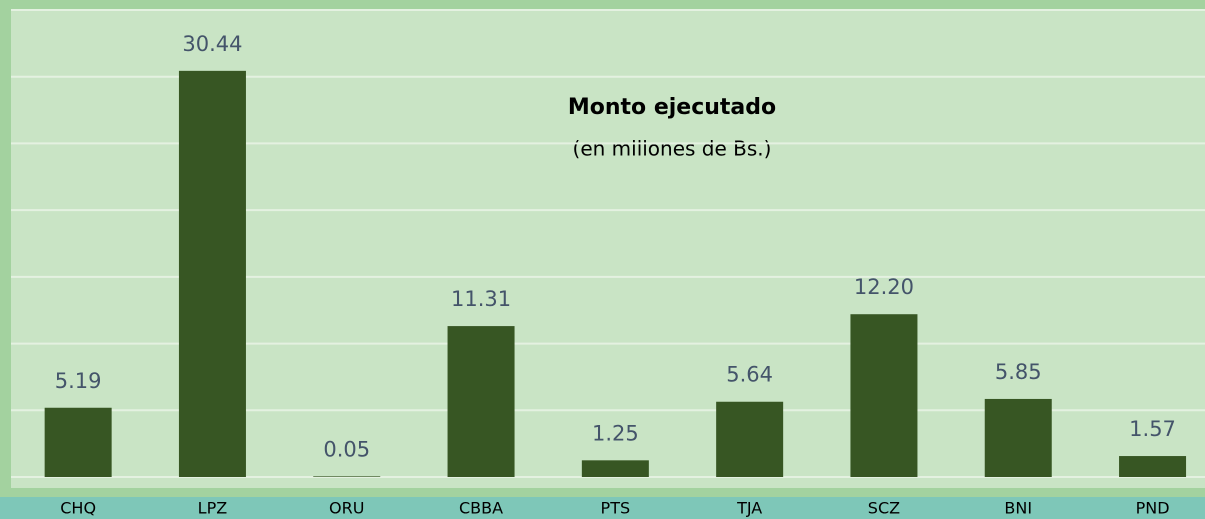  What do you see at coordinates (346, 449) in the screenshot?
I see `data-label: 0.05` at bounding box center [346, 449].